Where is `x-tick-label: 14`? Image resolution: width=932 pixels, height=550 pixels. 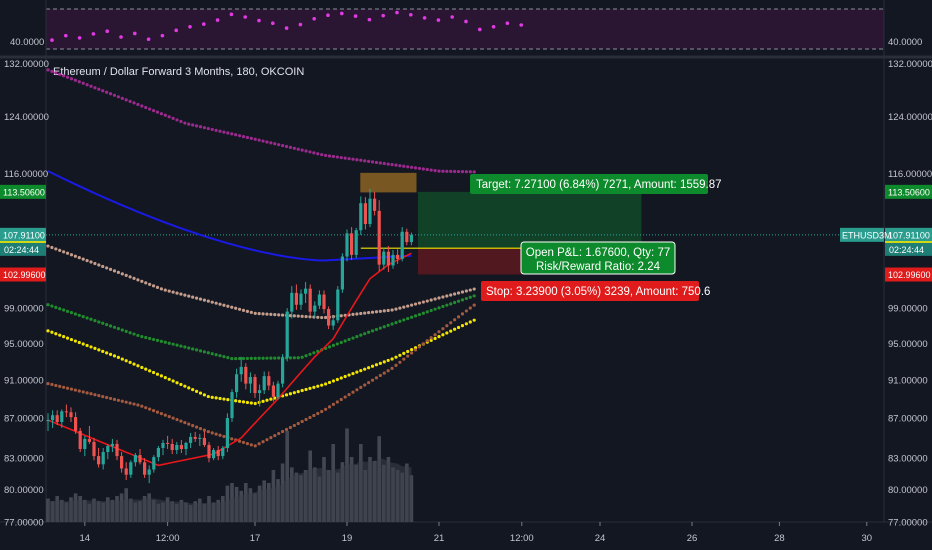 x-tick-label: 14 is located at coordinates (85, 538).